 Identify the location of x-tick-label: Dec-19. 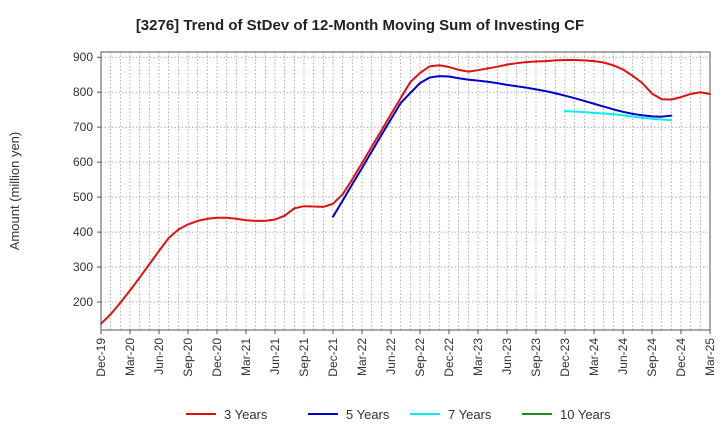
(101, 357).